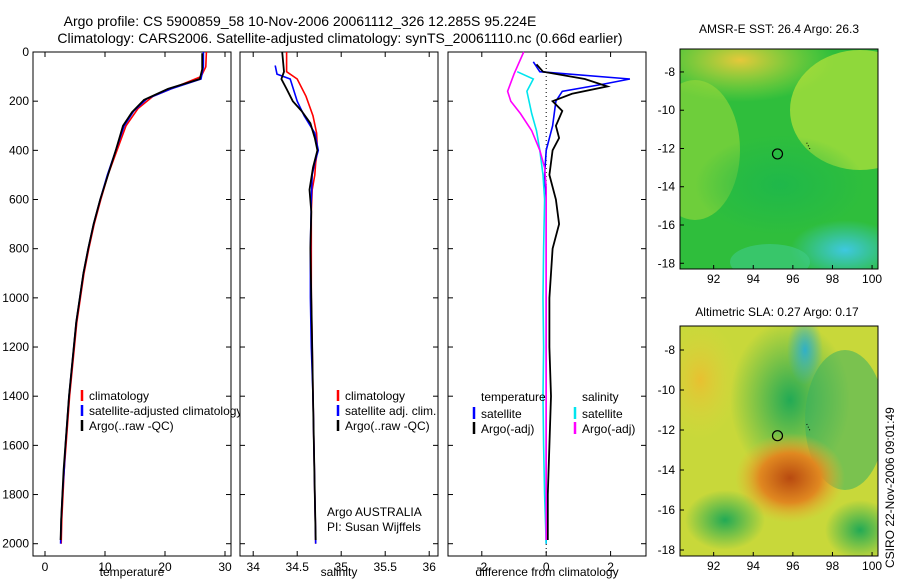 The image size is (900, 580). Describe the element at coordinates (19, 249) in the screenshot. I see `temperature-ytick-label: 800` at that location.